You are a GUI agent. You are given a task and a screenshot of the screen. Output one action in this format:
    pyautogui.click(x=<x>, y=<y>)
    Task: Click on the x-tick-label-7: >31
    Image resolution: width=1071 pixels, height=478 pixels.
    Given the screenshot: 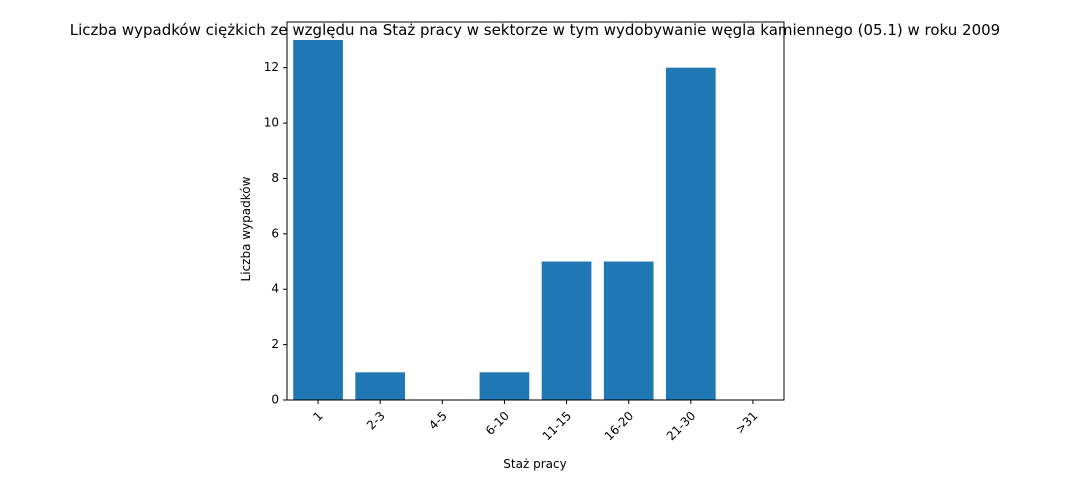 What is the action you would take?
    pyautogui.click(x=747, y=423)
    